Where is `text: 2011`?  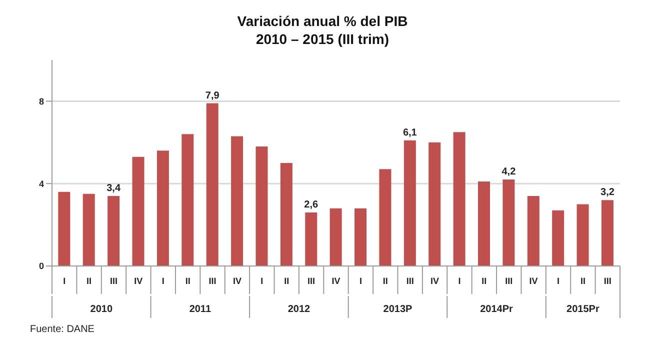 text: 2011 is located at coordinates (200, 309).